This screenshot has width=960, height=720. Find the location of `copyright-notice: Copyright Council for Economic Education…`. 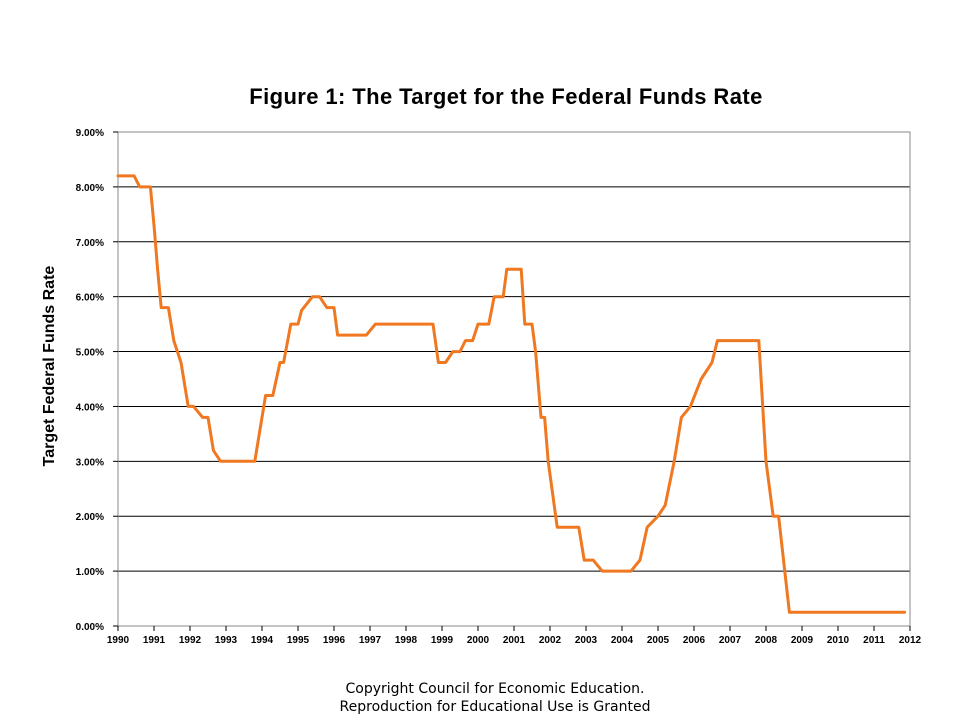

copyright-notice: Copyright Council for Economic Education… is located at coordinates (480, 698).